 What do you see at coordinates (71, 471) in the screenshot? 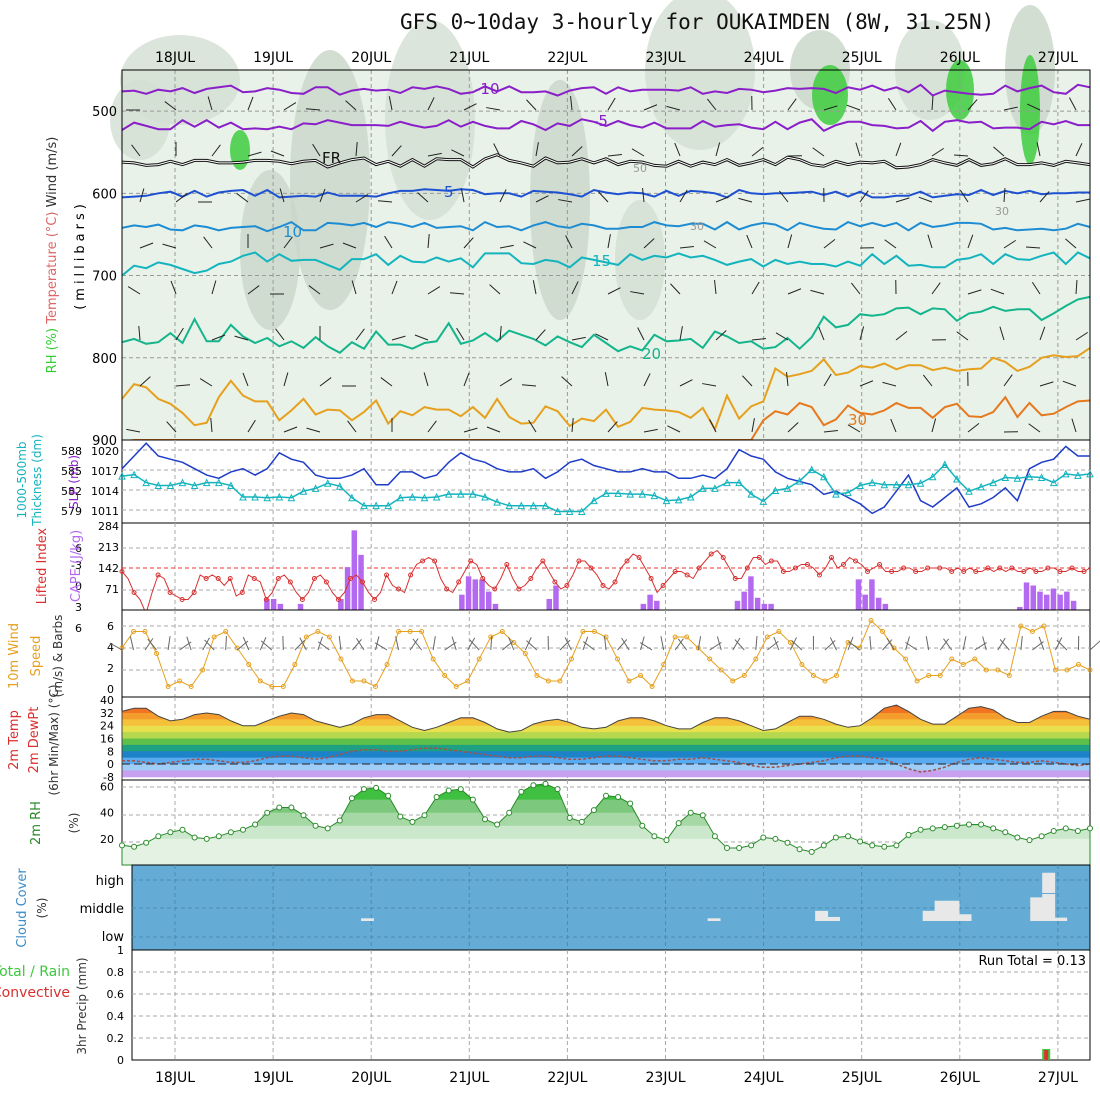
I see `y-tick-label: 585` at bounding box center [71, 471].